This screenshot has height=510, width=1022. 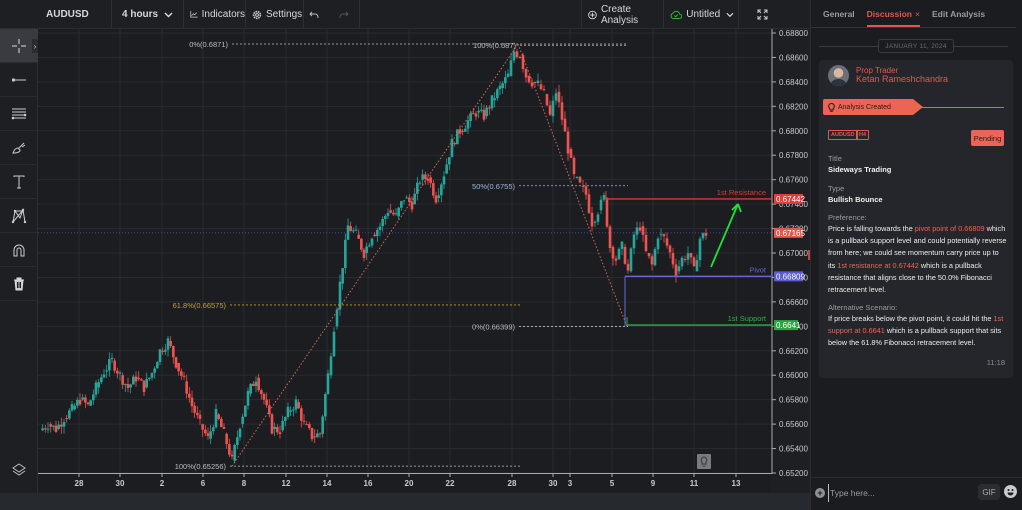 What do you see at coordinates (917, 14) in the screenshot?
I see `close-icon: ×` at bounding box center [917, 14].